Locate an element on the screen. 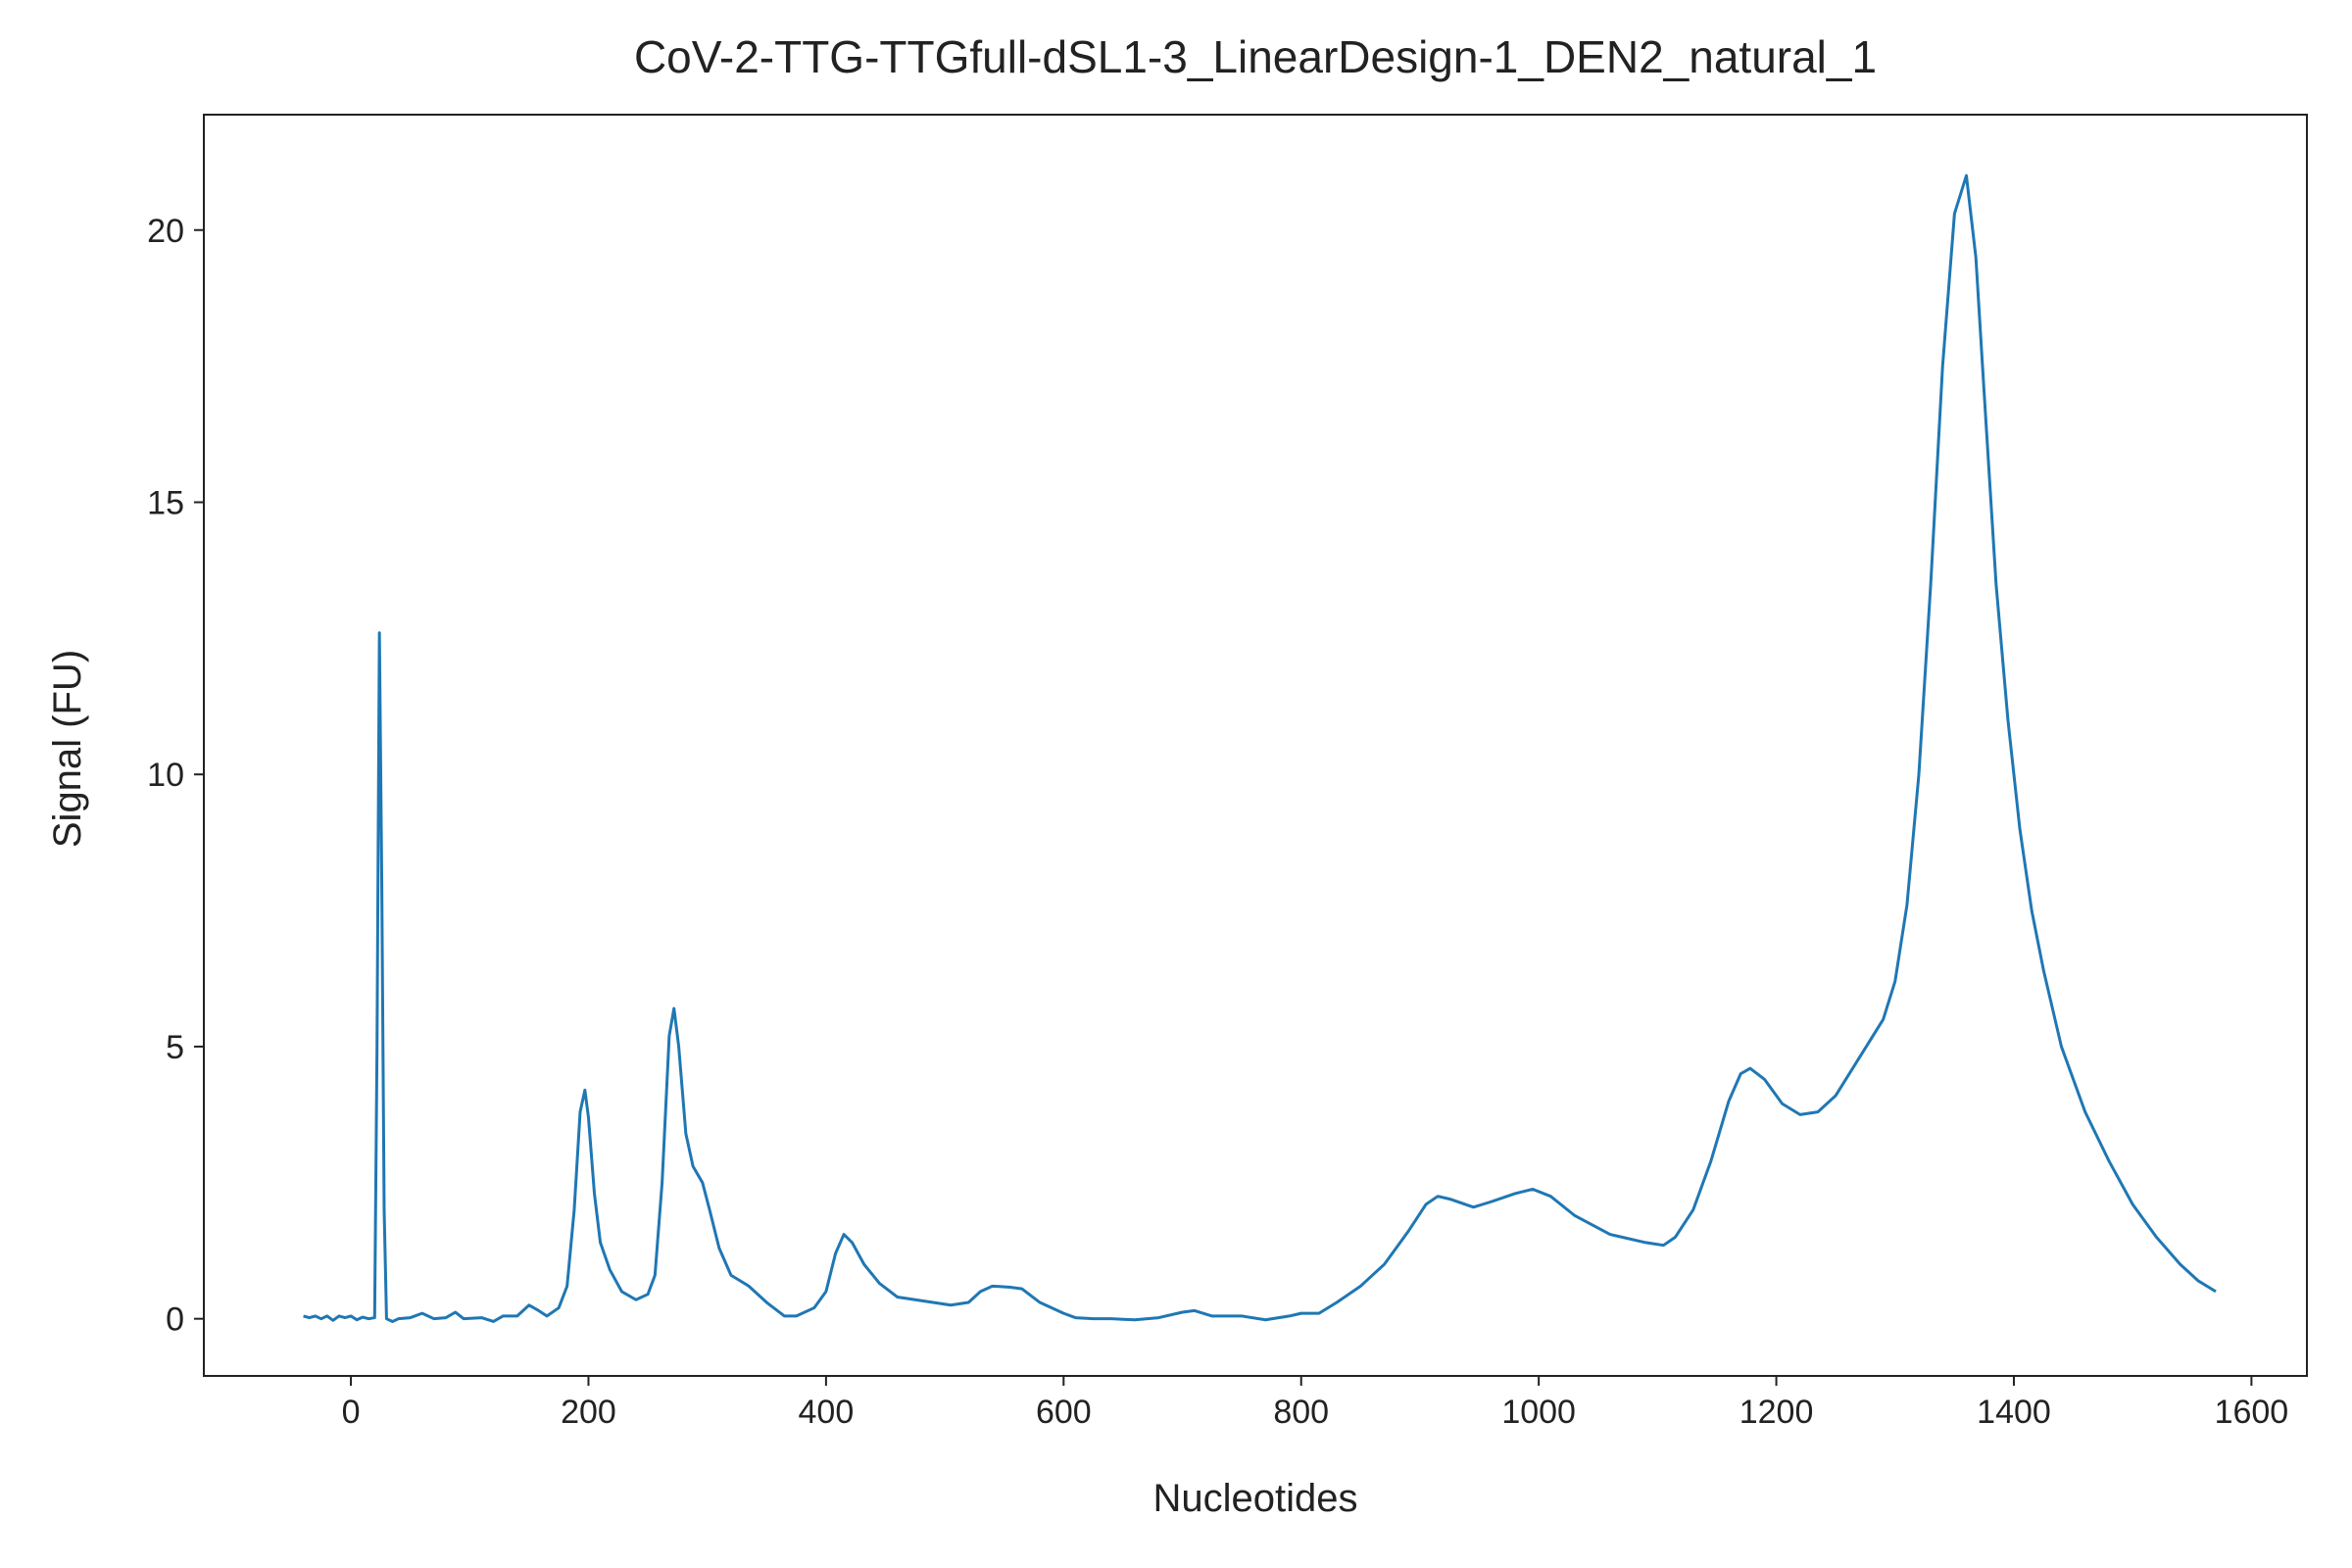 This screenshot has height=1568, width=2352. x-tick-label: 800 is located at coordinates (1301, 1412).